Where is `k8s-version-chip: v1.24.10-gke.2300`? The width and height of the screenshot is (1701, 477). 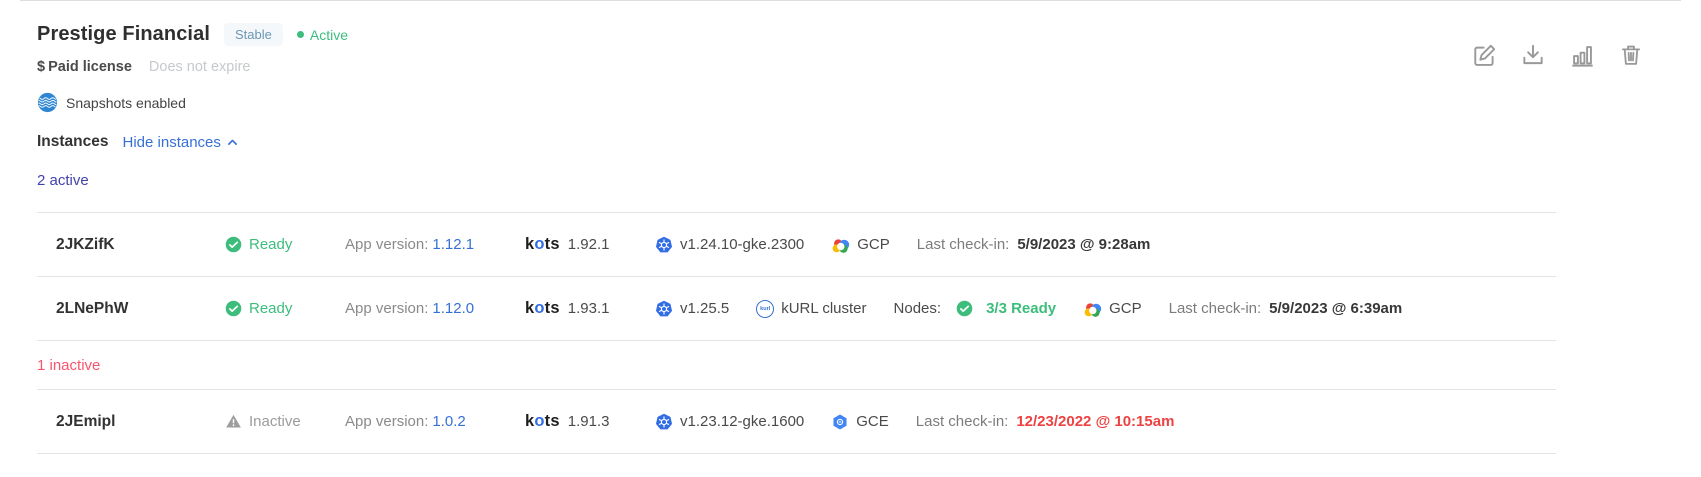
k8s-version-chip: v1.24.10-gke.2300 is located at coordinates (730, 244).